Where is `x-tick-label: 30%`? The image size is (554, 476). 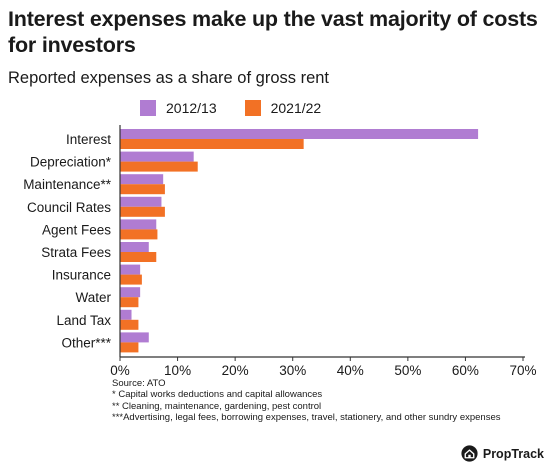
x-tick-label: 30% is located at coordinates (292, 370).